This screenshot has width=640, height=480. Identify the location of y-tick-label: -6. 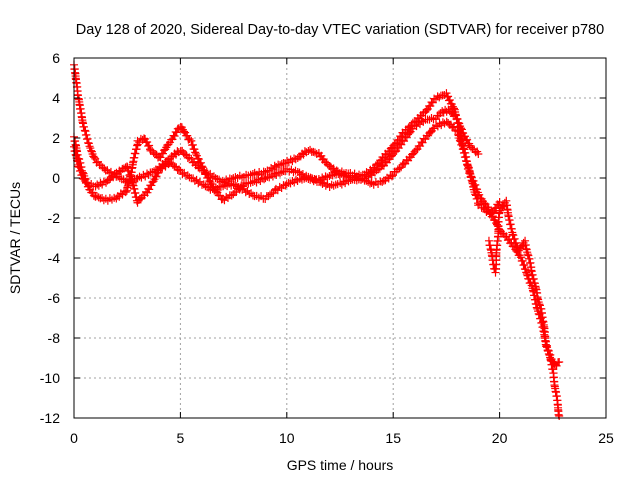
(54, 298).